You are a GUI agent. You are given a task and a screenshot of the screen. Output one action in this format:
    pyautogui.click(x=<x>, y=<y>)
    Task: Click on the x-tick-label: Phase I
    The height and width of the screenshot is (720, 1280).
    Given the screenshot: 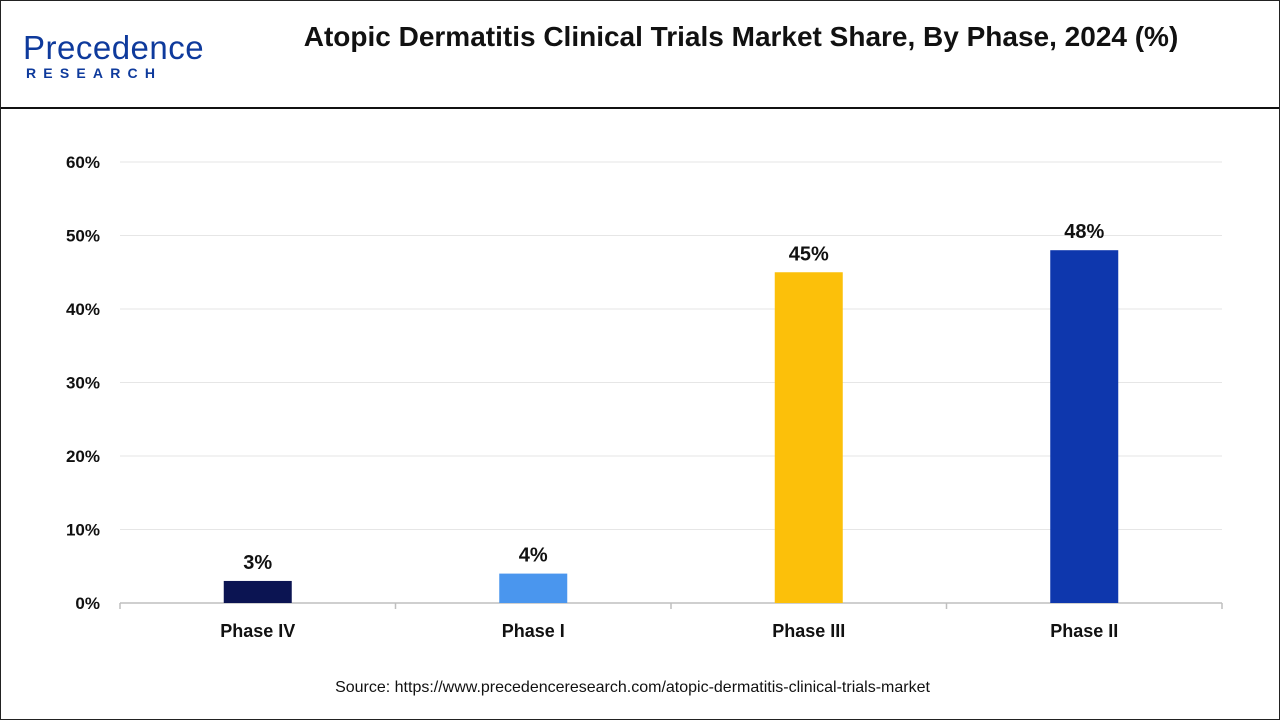 What is the action you would take?
    pyautogui.click(x=533, y=631)
    